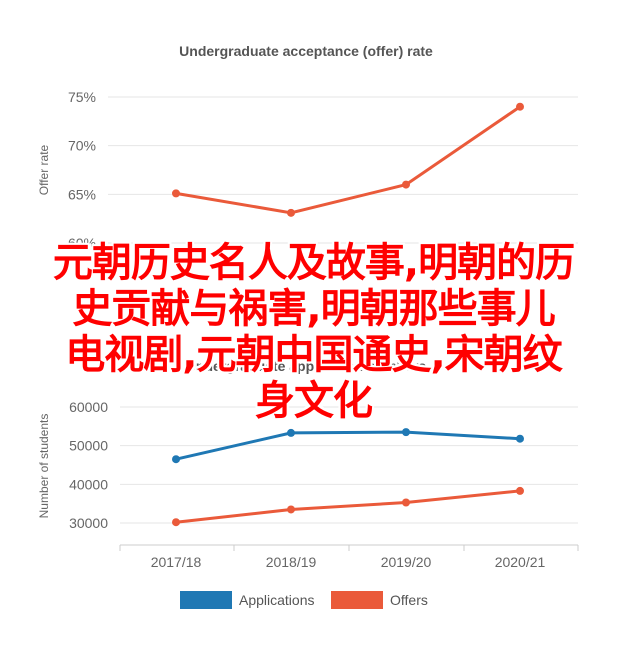  Describe the element at coordinates (409, 600) in the screenshot. I see `legend-label-offers: Offers` at that location.